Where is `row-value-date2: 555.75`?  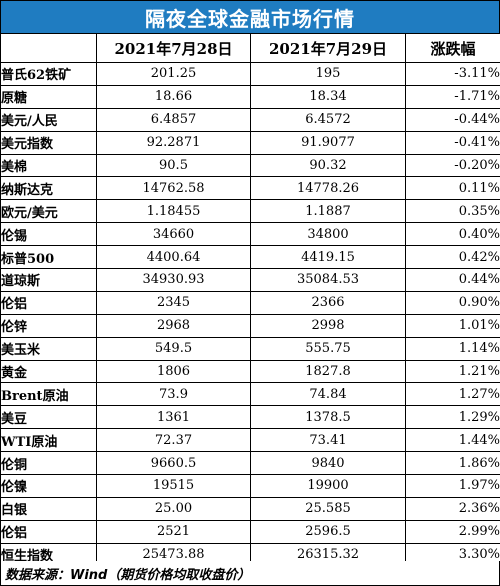 row-value-date2: 555.75 is located at coordinates (328, 348).